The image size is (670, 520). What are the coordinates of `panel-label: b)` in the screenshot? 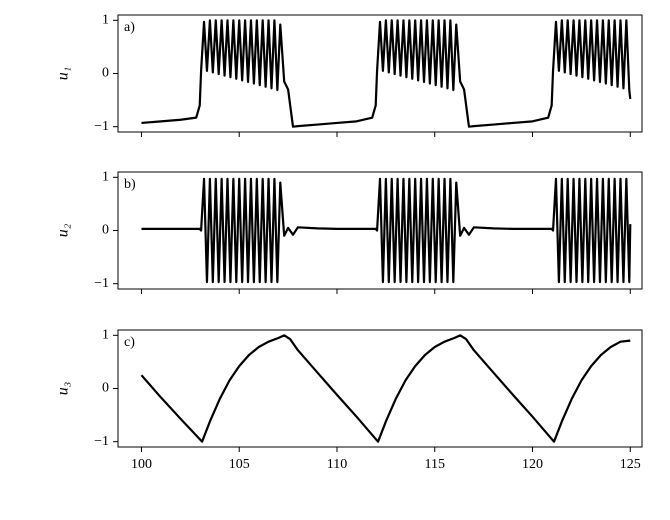 It's located at (130, 184).